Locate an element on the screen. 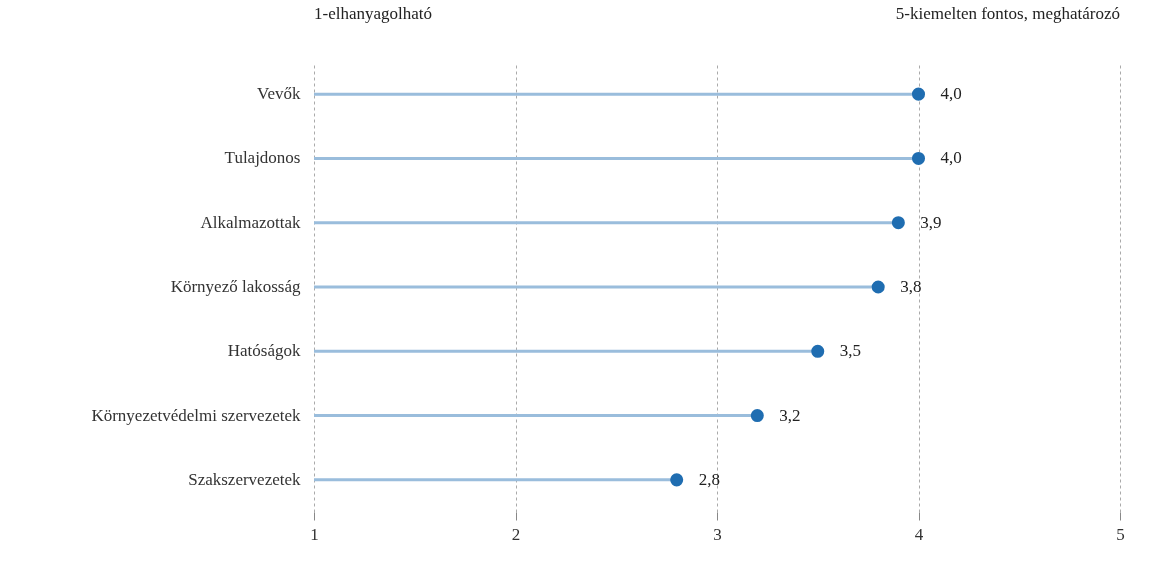  data-label: 3,9 is located at coordinates (931, 222).